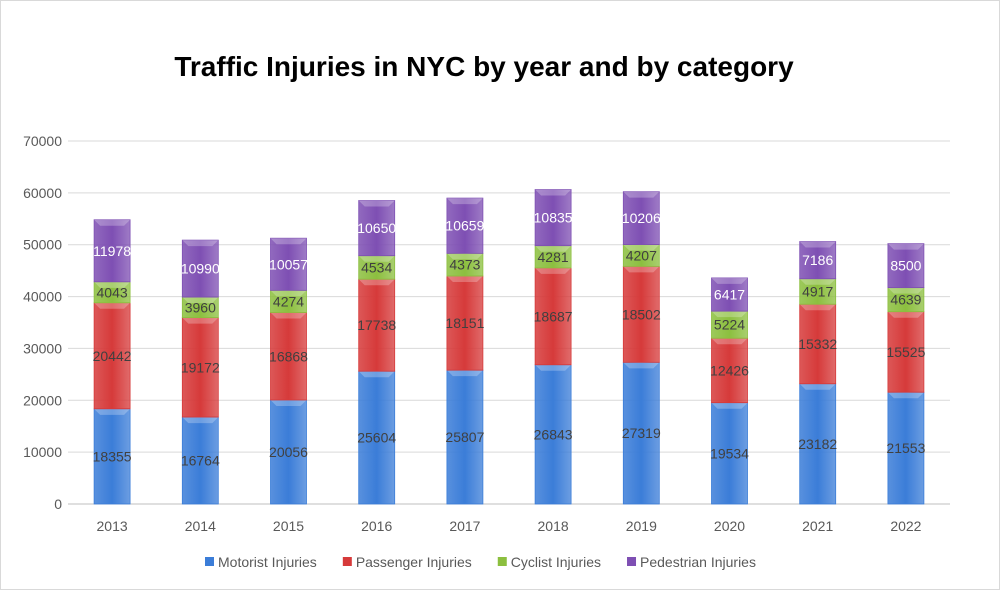 This screenshot has width=1000, height=590. What do you see at coordinates (376, 526) in the screenshot?
I see `x-tick-label: 2016` at bounding box center [376, 526].